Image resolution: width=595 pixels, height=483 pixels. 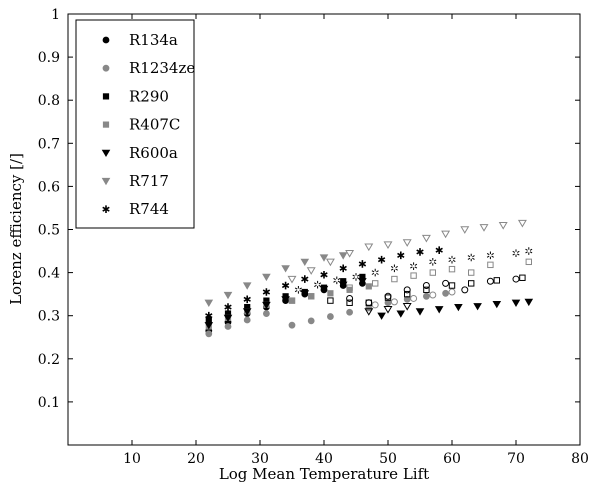 I want to click on series-r744, so click(x=369, y=283).